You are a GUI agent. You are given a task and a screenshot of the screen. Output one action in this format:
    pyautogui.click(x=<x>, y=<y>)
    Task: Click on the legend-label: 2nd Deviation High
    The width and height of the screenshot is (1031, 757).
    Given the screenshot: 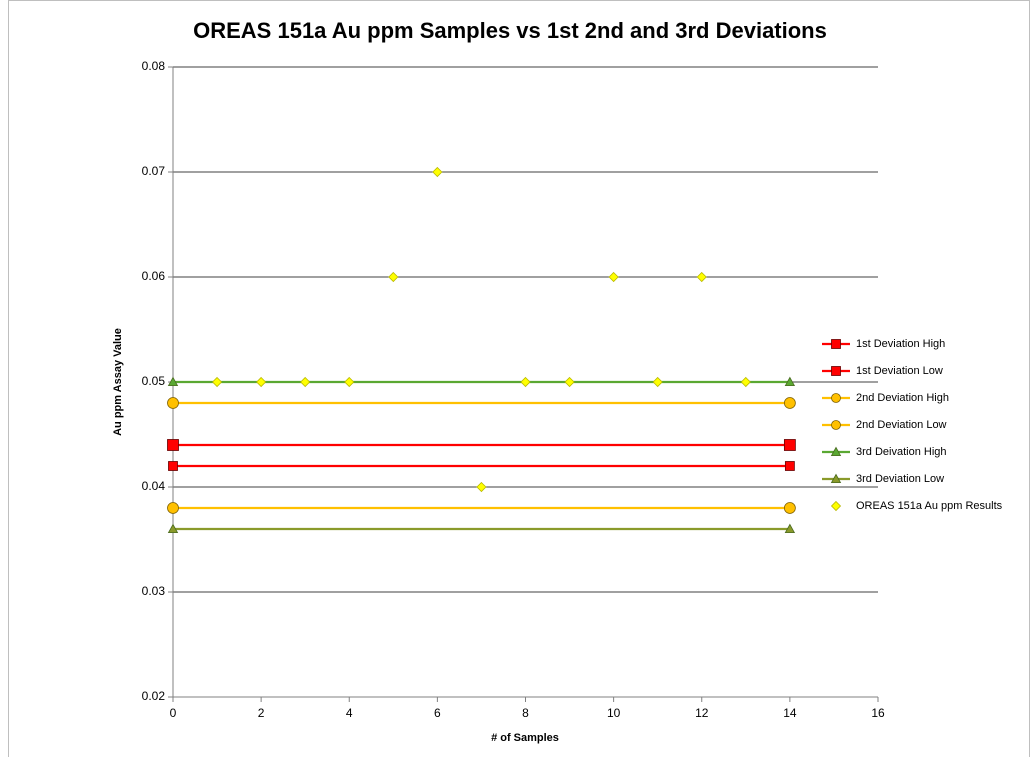 What is the action you would take?
    pyautogui.click(x=902, y=398)
    